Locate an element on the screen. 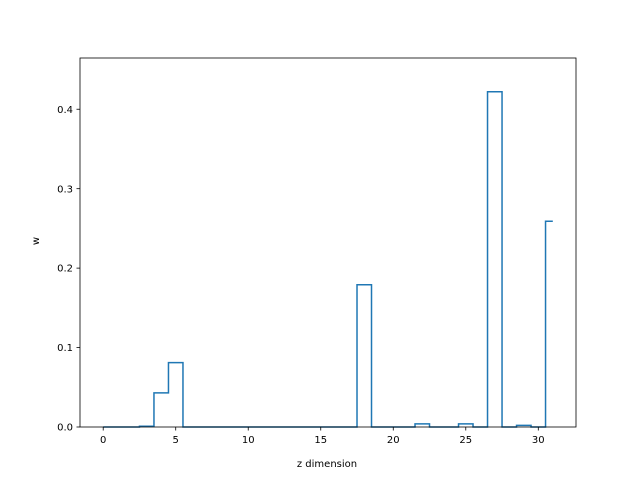 The height and width of the screenshot is (480, 640). y-tick-label: 0.3 is located at coordinates (65, 189).